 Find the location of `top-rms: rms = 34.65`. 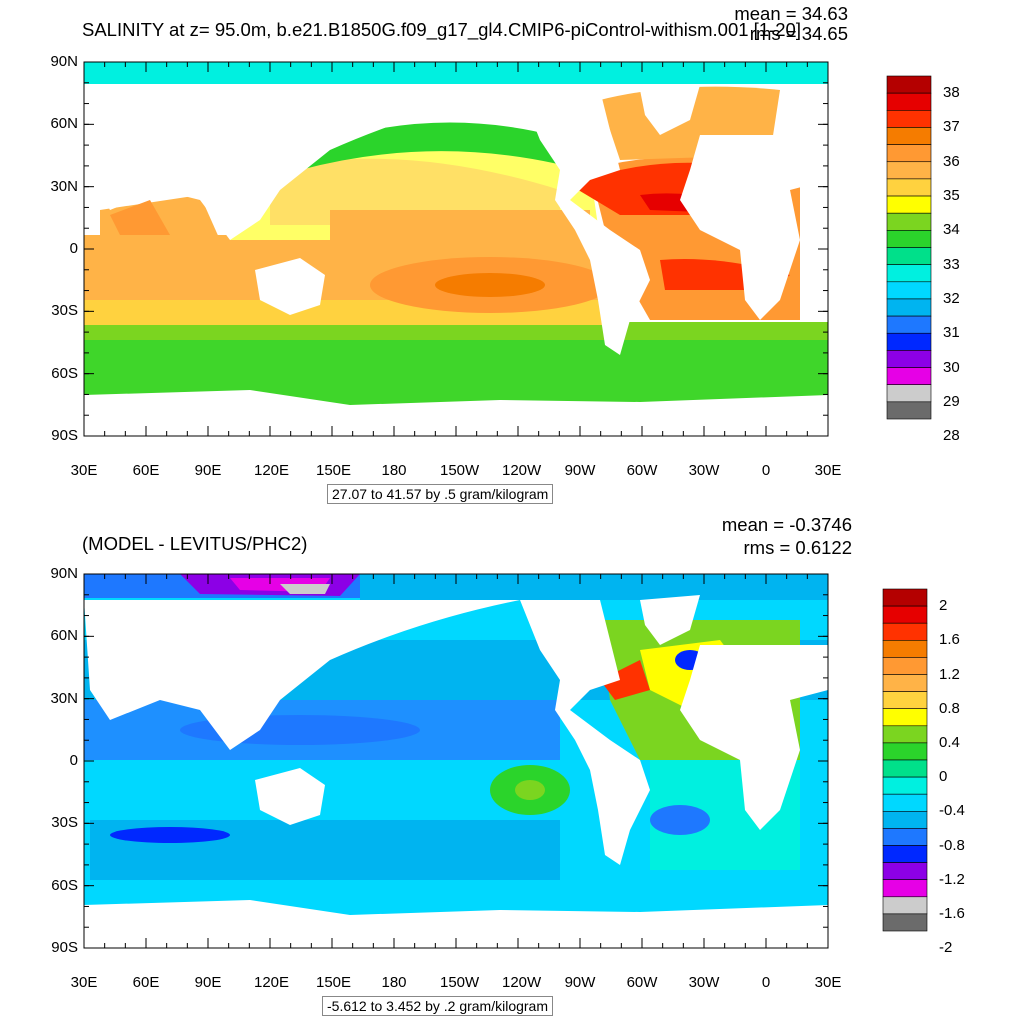

top-rms: rms = 34.65 is located at coordinates (798, 33).